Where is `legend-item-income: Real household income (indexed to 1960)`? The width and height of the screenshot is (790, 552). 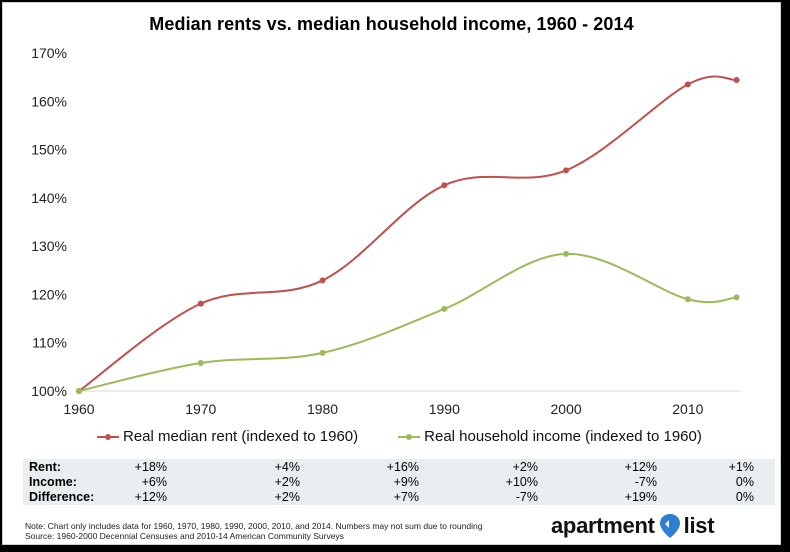
legend-item-income: Real household income (indexed to 1960) is located at coordinates (550, 436).